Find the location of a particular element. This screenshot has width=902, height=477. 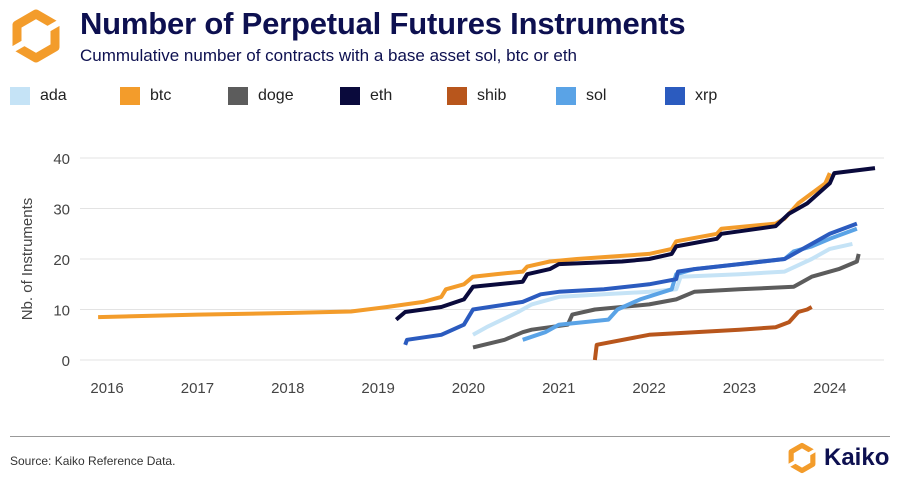

y-axis-label: Nb. of Instruments is located at coordinates (27, 259).